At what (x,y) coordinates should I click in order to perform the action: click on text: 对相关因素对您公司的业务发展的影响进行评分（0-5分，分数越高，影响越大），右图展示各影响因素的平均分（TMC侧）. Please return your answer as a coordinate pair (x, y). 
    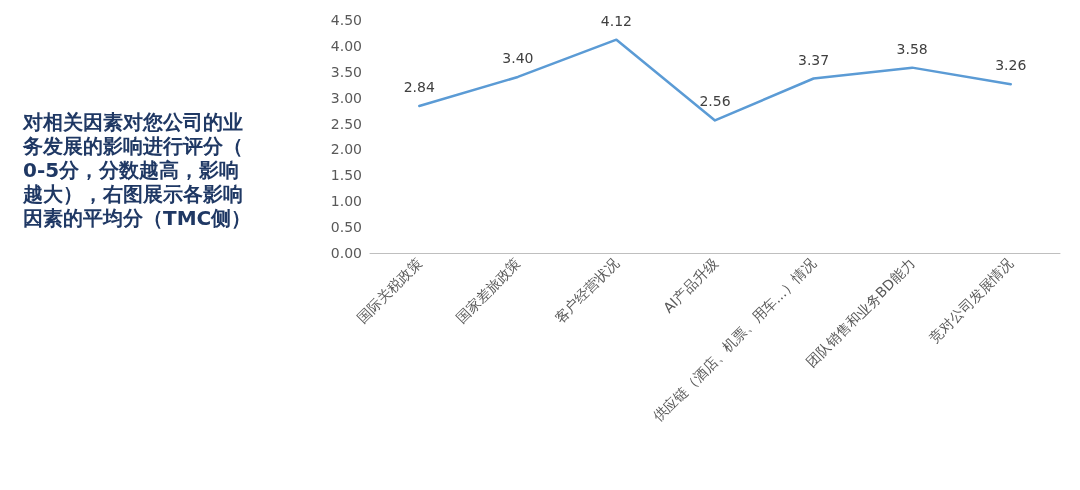
    Looking at the image, I should click on (137, 170).